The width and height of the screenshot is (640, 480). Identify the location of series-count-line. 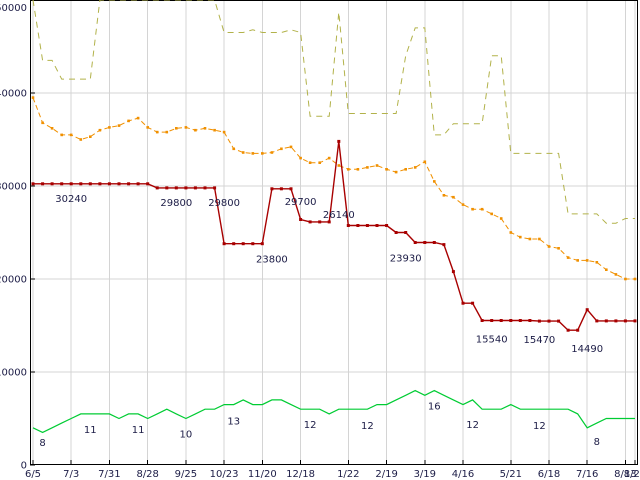
(333, 411).